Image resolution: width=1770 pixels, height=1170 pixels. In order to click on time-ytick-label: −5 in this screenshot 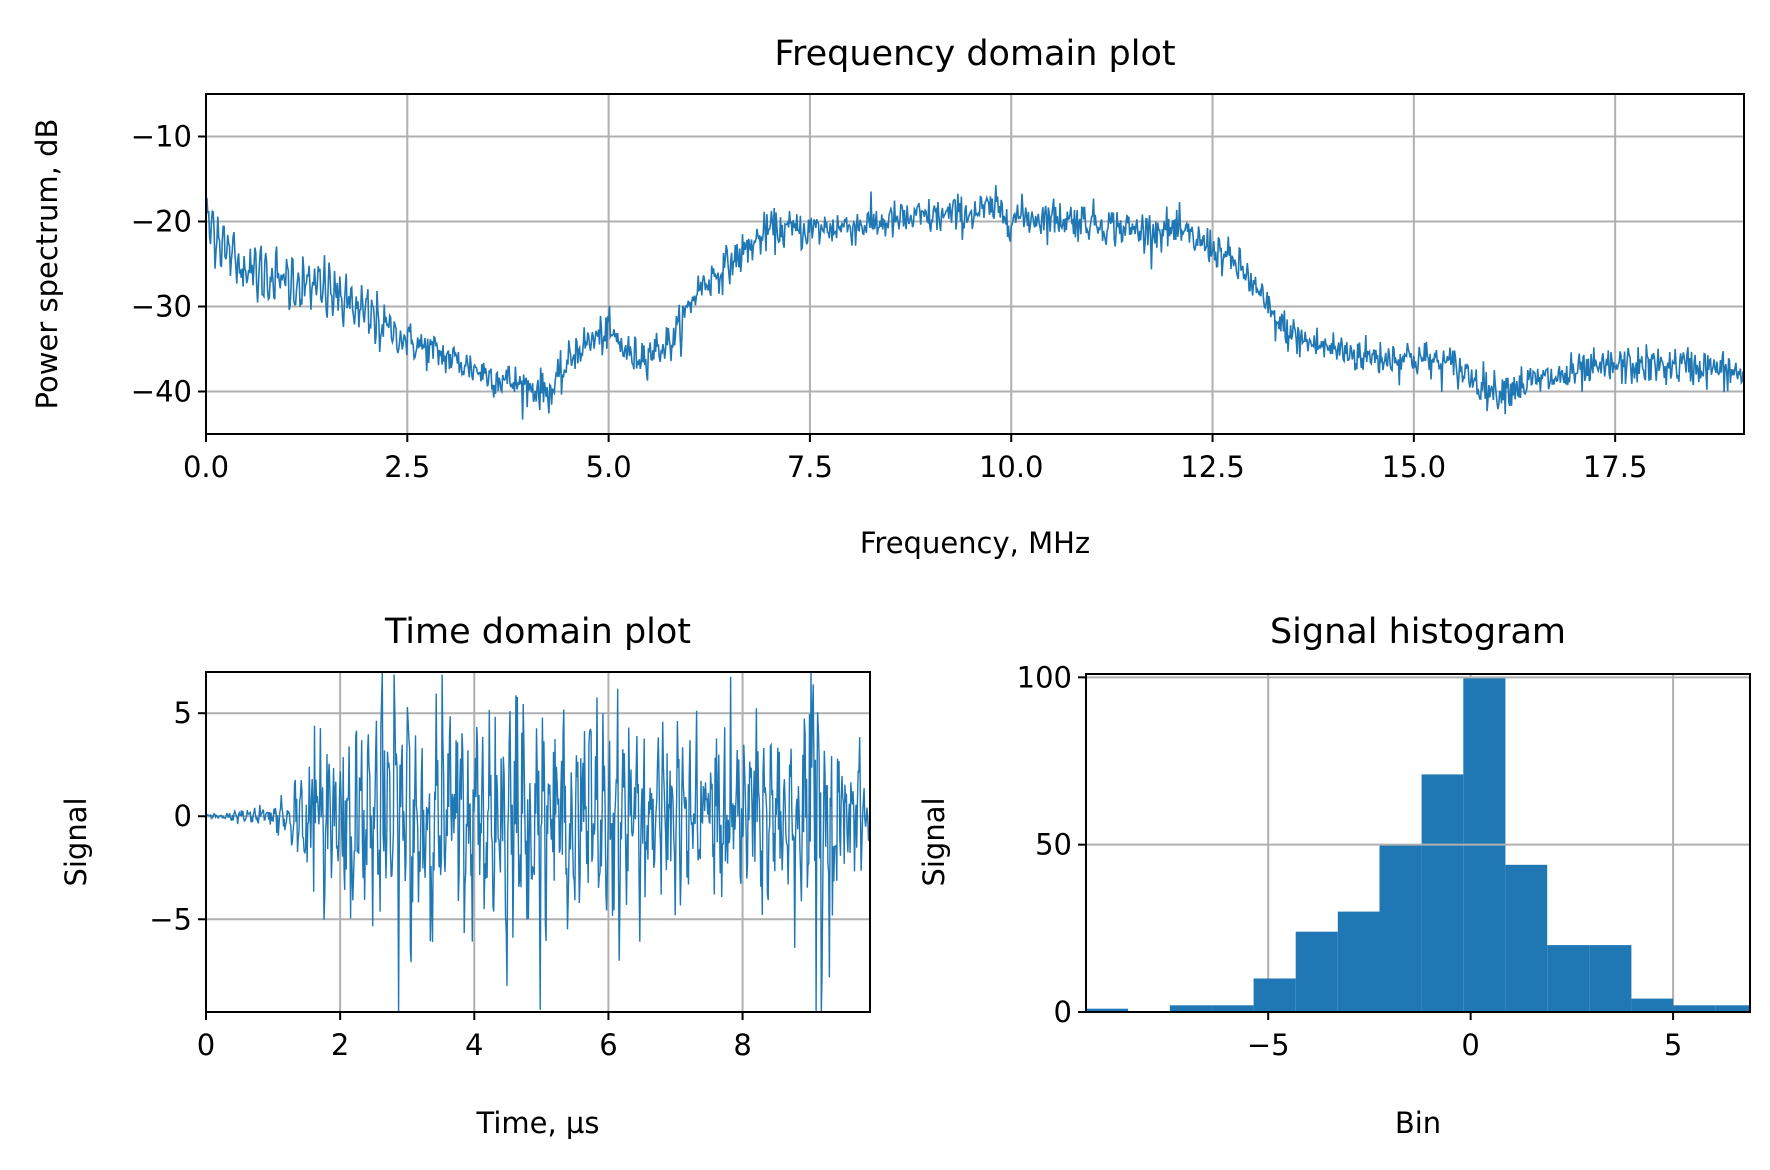, I will do `click(170, 919)`.